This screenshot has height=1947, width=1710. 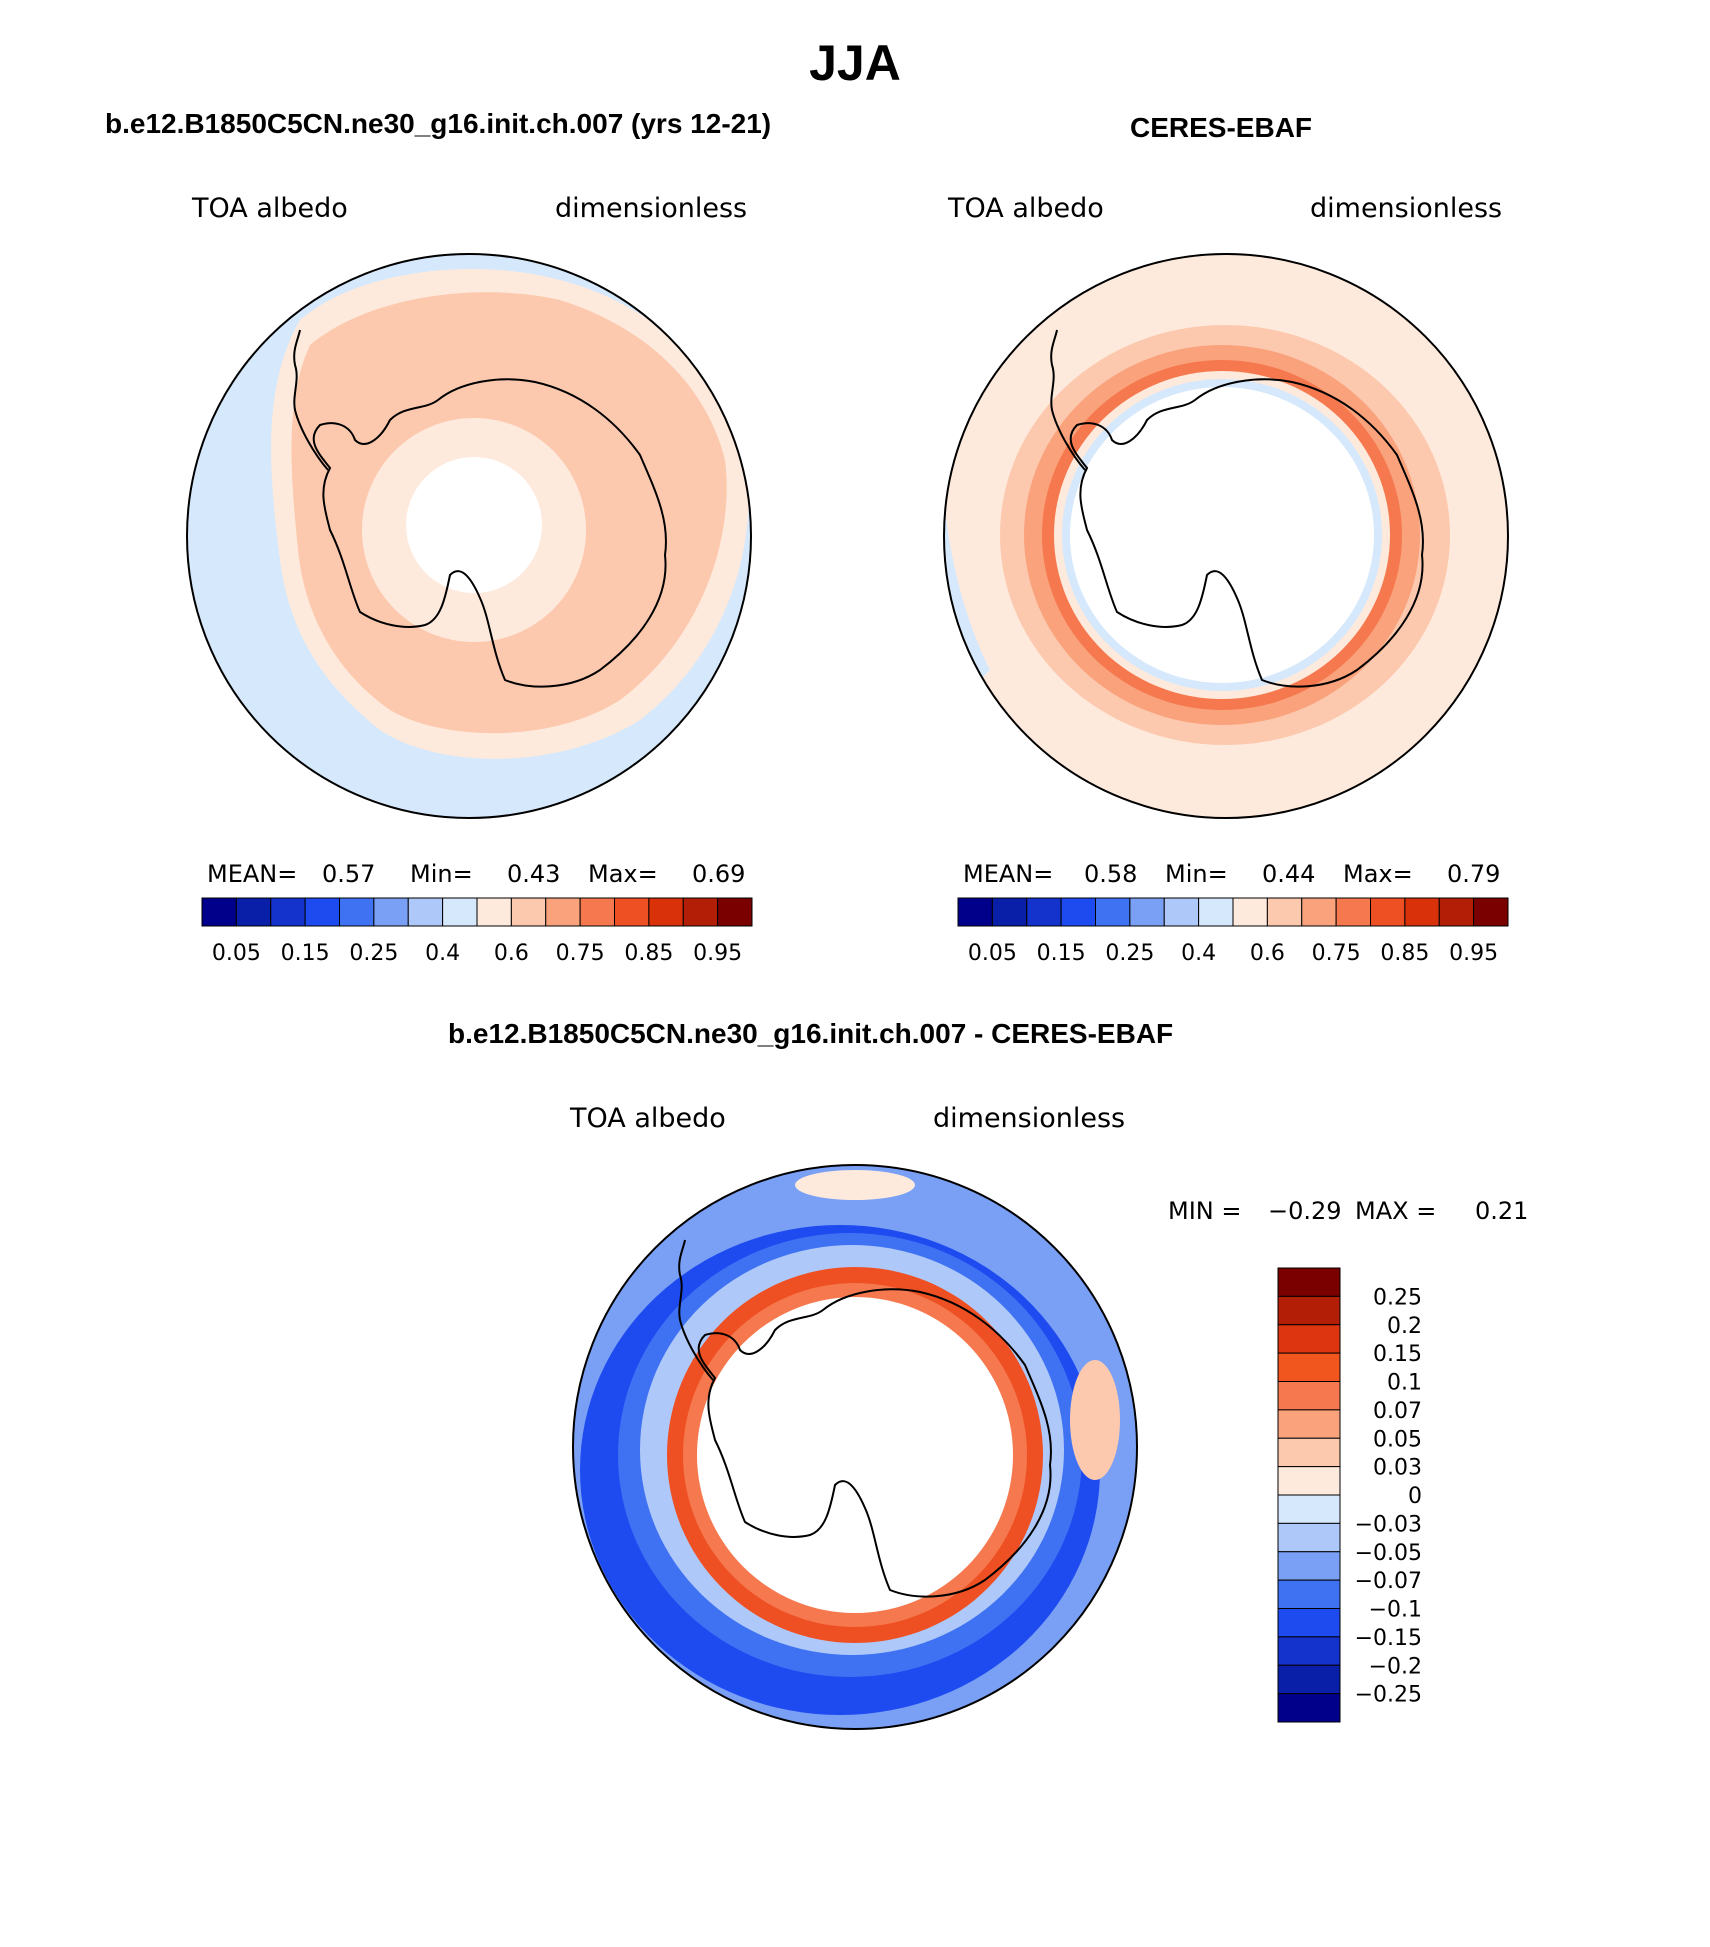 What do you see at coordinates (1397, 1411) in the screenshot?
I see `colorbar-tick-label: 0.07` at bounding box center [1397, 1411].